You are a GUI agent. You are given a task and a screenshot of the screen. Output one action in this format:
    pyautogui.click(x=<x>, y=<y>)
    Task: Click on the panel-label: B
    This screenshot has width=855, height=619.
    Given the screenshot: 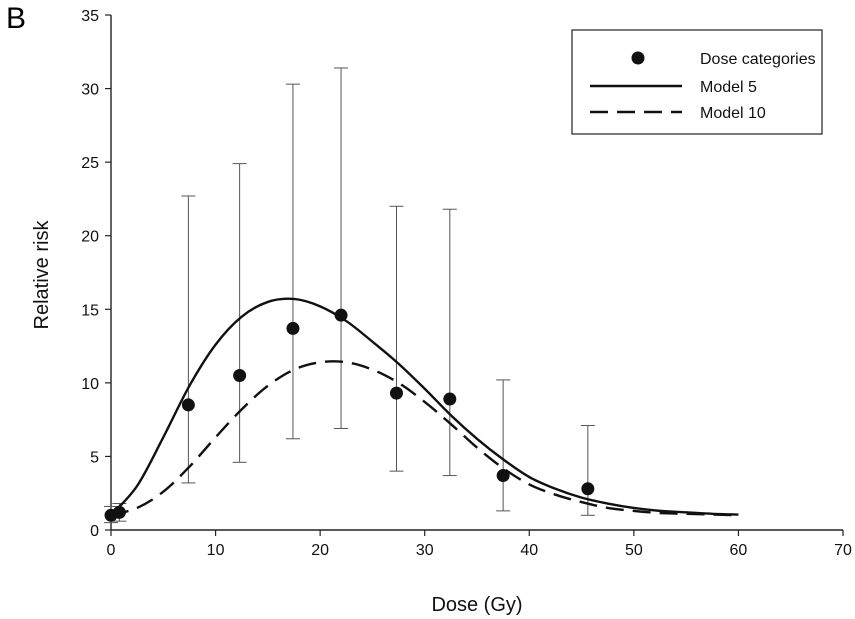 What is the action you would take?
    pyautogui.click(x=16, y=18)
    